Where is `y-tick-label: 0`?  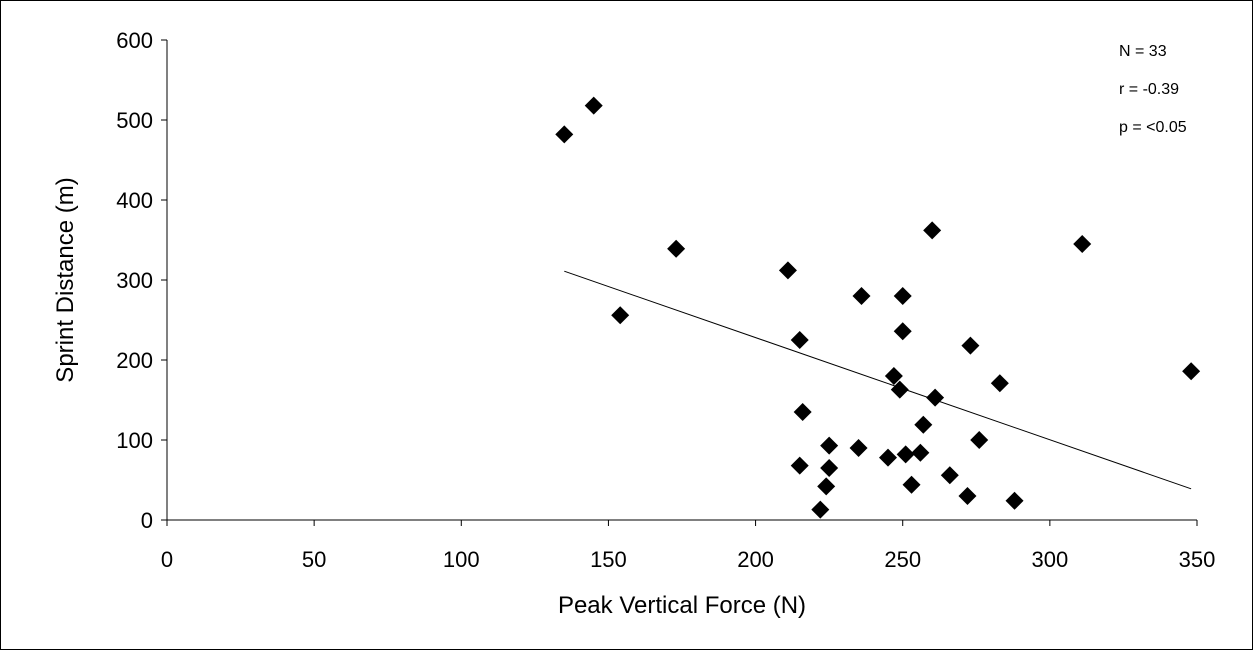
y-tick-label: 0 is located at coordinates (147, 520).